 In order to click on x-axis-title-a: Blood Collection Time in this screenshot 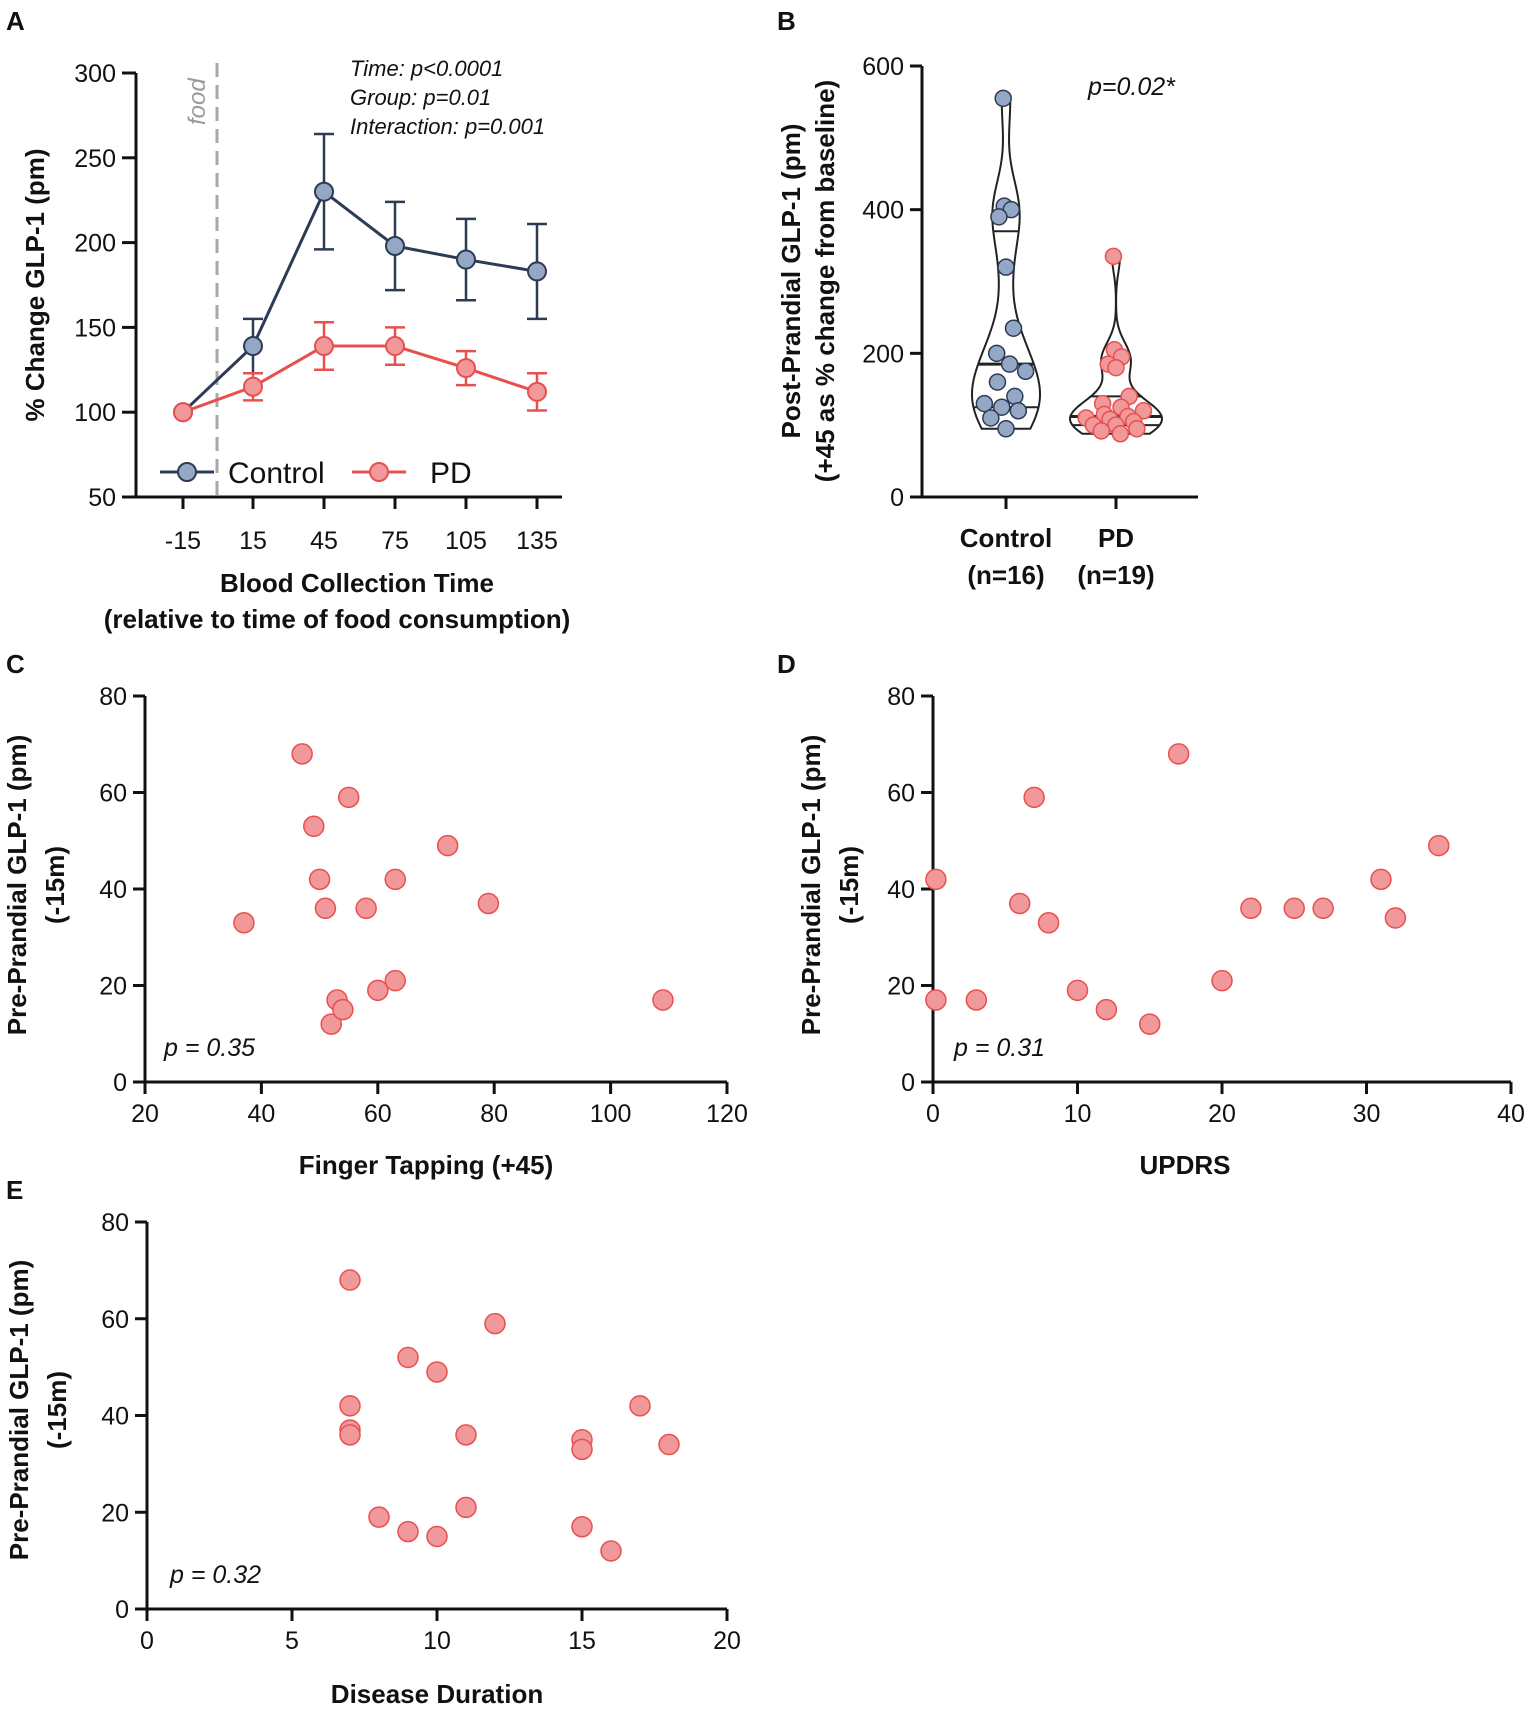, I will do `click(357, 583)`.